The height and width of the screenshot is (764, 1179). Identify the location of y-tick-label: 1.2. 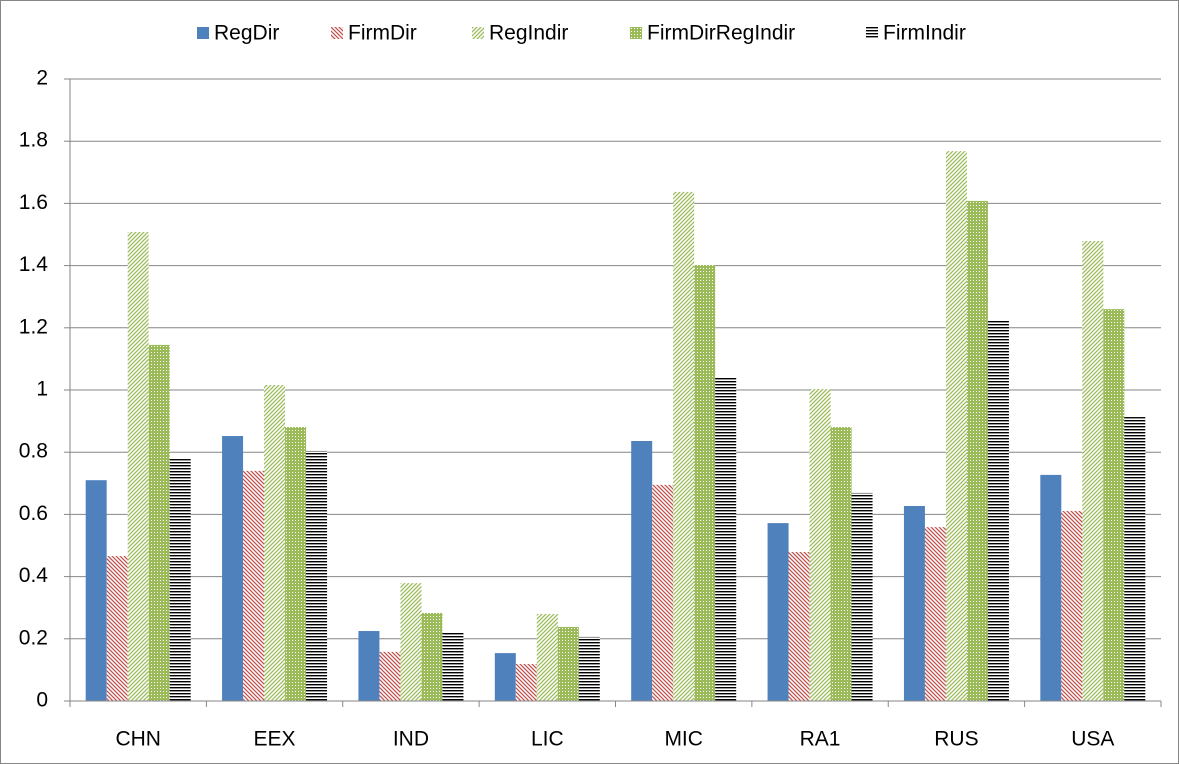
(33, 326).